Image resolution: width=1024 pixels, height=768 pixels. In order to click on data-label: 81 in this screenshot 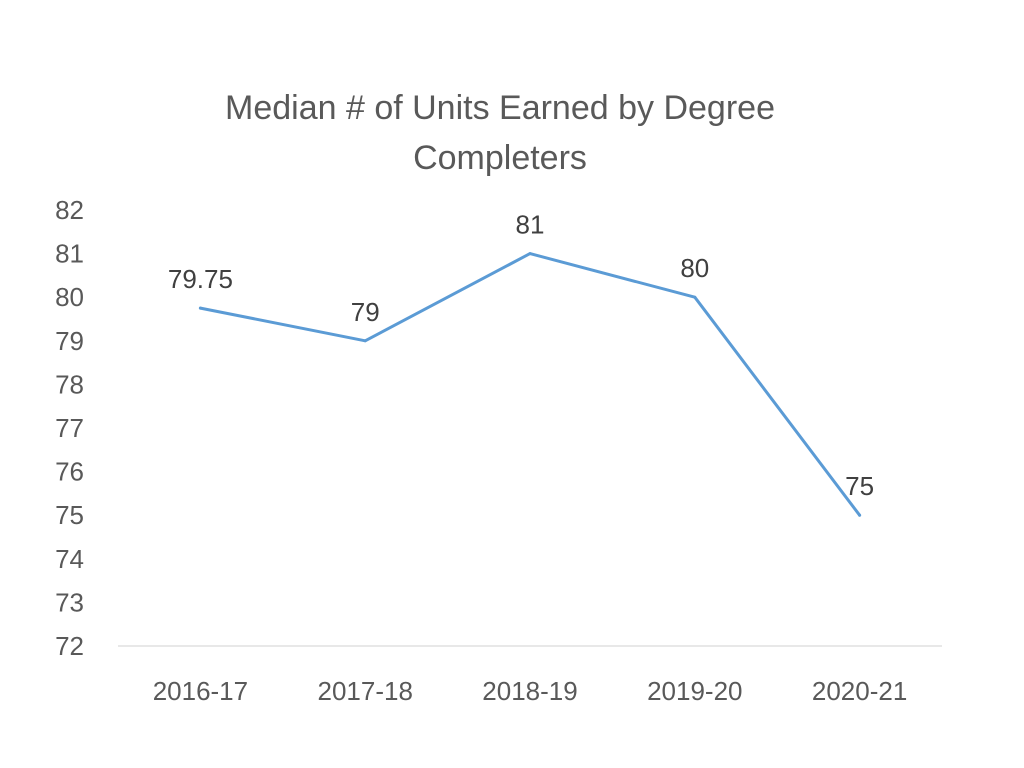, I will do `click(530, 225)`.